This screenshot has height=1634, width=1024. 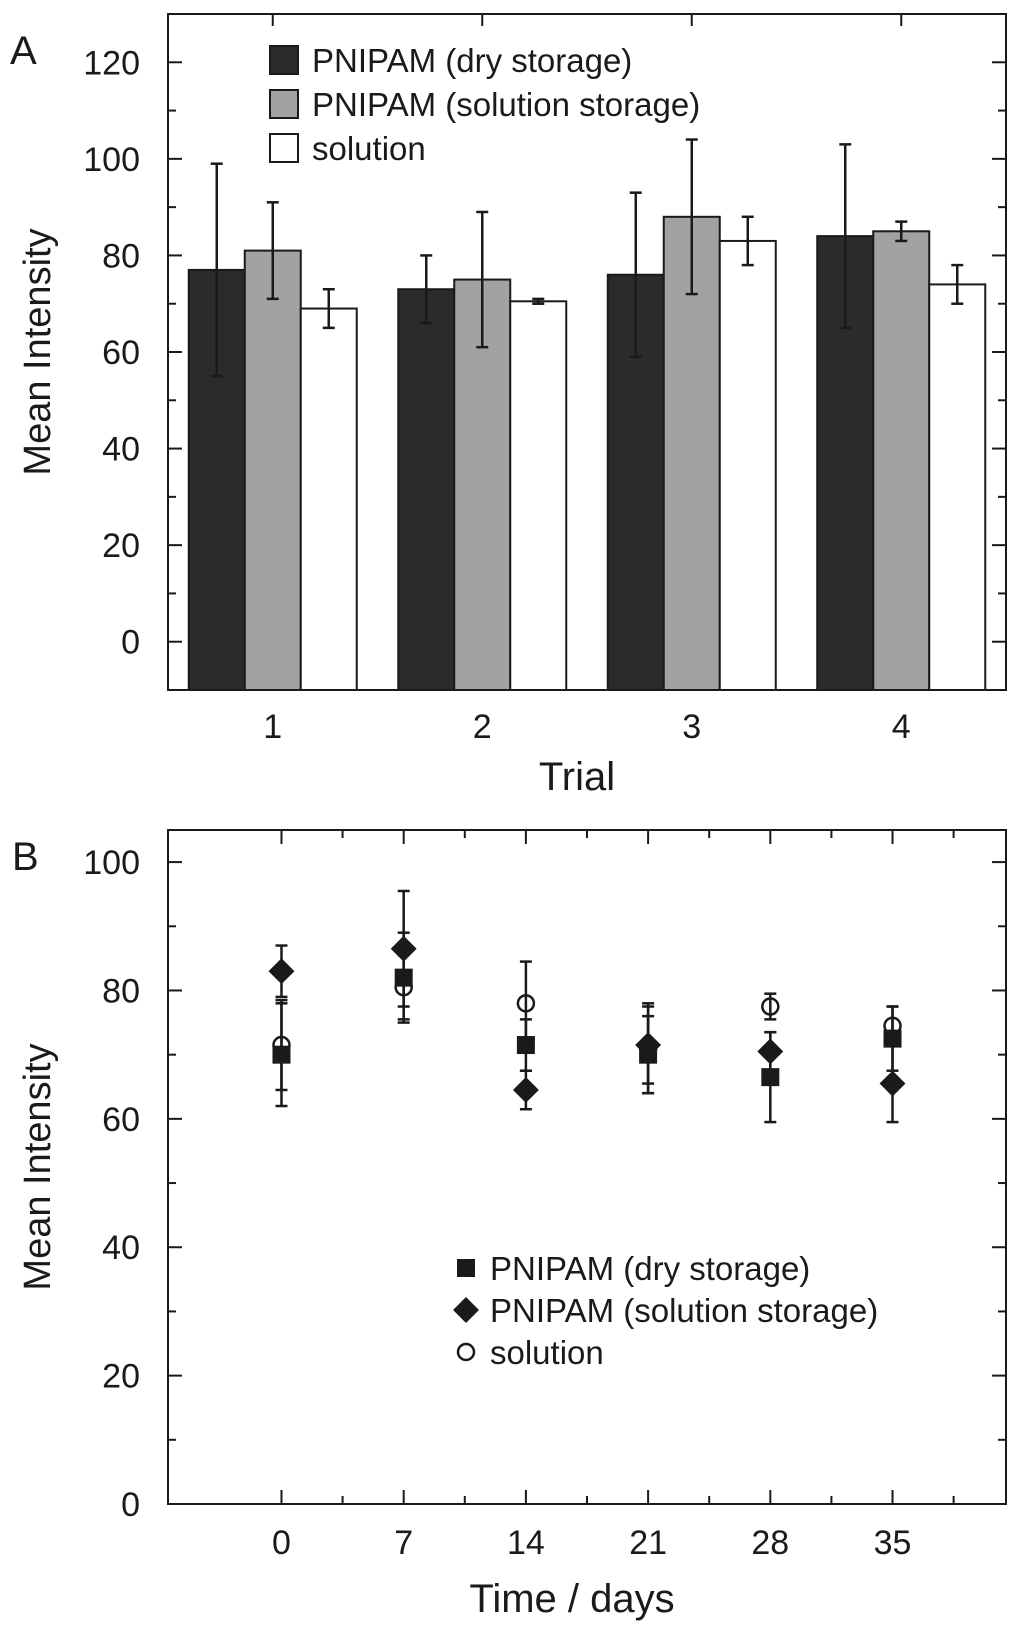 What do you see at coordinates (684, 1310) in the screenshot?
I see `legend-label-b: PNIPAM (solution storage)` at bounding box center [684, 1310].